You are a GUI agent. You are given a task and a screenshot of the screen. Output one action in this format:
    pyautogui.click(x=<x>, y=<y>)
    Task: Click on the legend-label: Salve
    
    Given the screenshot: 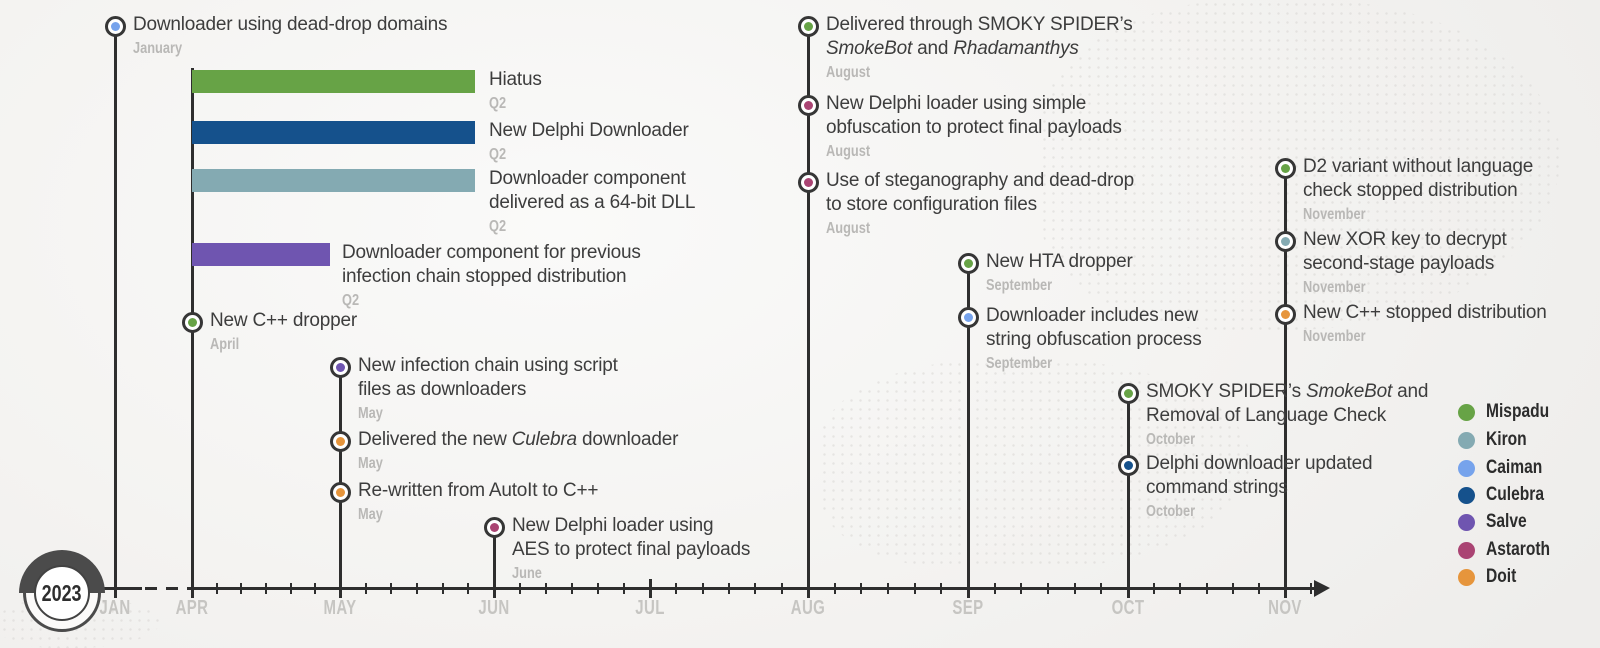 What is the action you would take?
    pyautogui.click(x=1506, y=521)
    